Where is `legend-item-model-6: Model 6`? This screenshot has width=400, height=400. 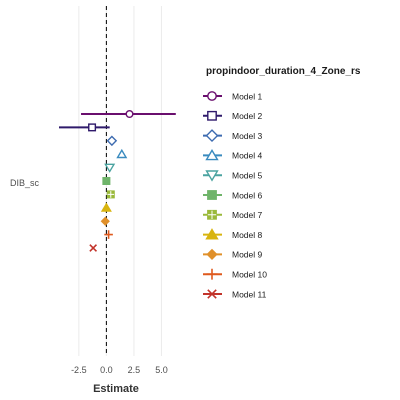 legend-item-model-6: Model 6 is located at coordinates (233, 195).